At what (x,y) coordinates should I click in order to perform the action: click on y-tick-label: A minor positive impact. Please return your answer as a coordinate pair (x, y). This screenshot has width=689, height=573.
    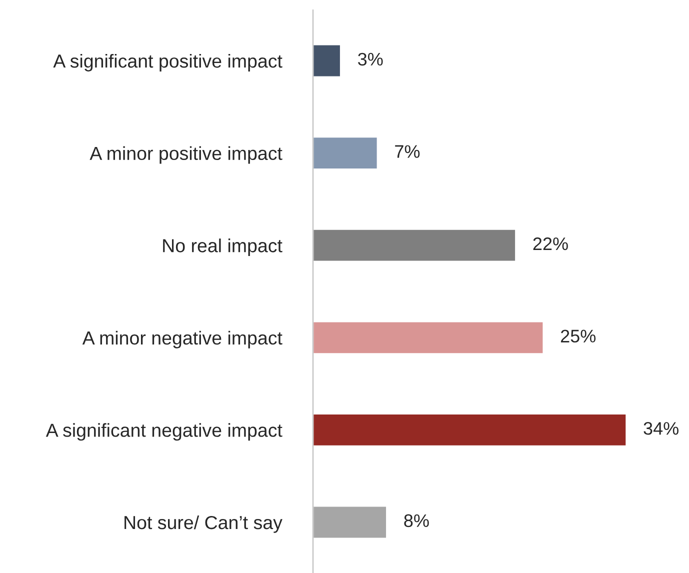
    Looking at the image, I should click on (186, 155).